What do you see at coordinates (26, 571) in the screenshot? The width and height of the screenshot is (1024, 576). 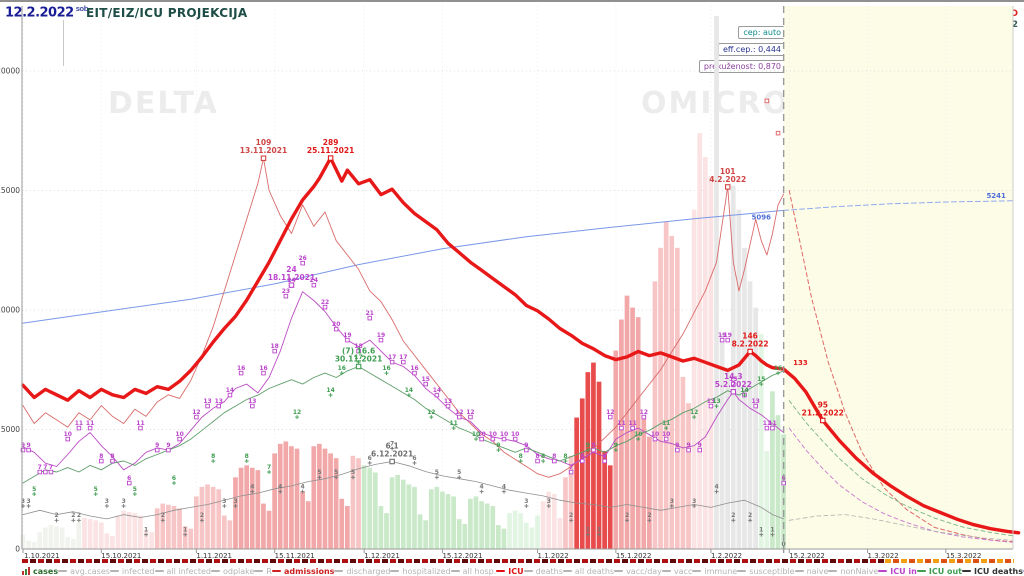 I see `cases-bars-icon` at bounding box center [26, 571].